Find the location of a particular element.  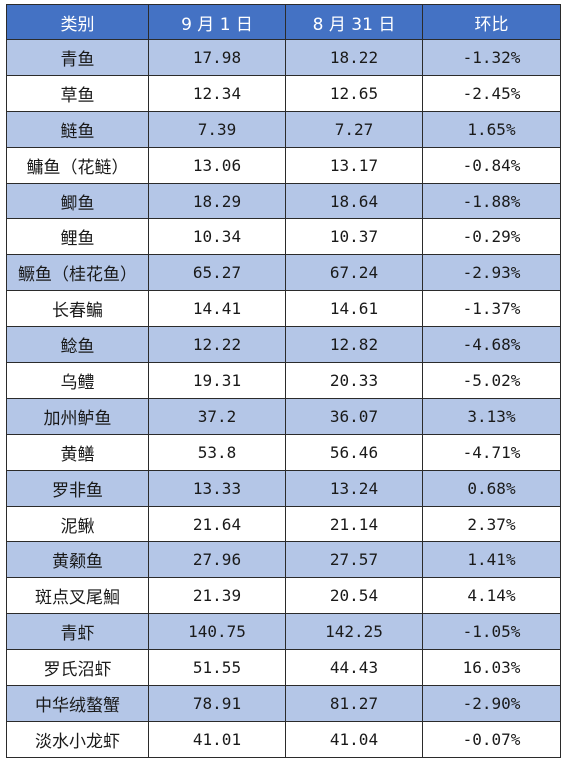

table-row: 罗氏沼虾 51.55 44.43 16.03% is located at coordinates (283, 668).